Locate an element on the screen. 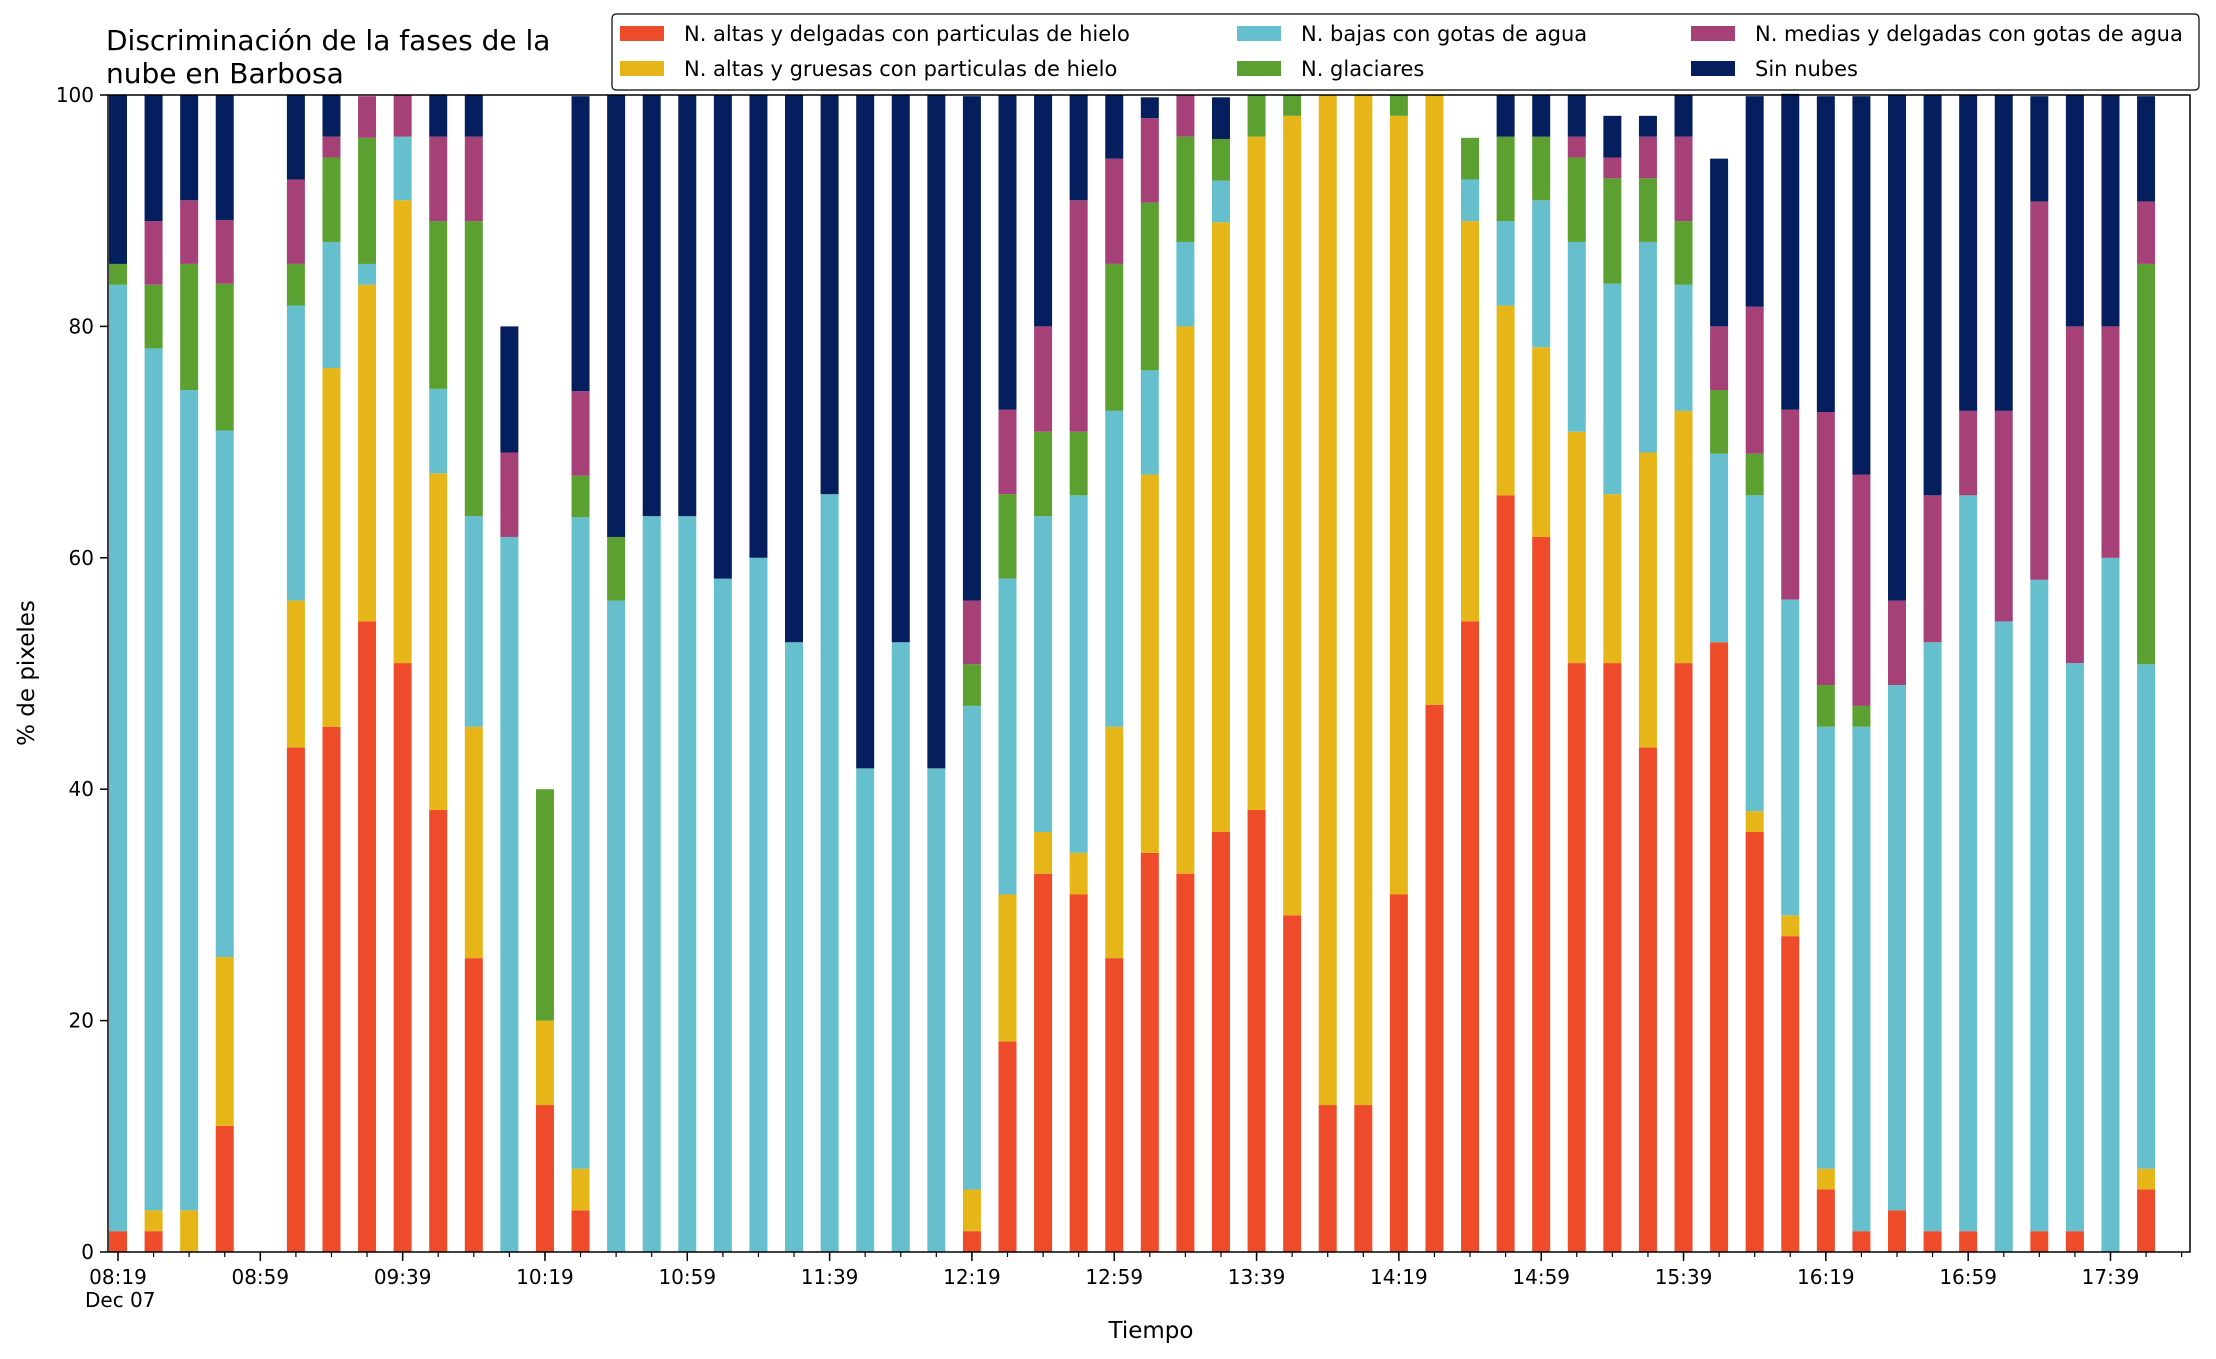 The image size is (2216, 1359). legend-label-5: Sin nubes is located at coordinates (1806, 69).